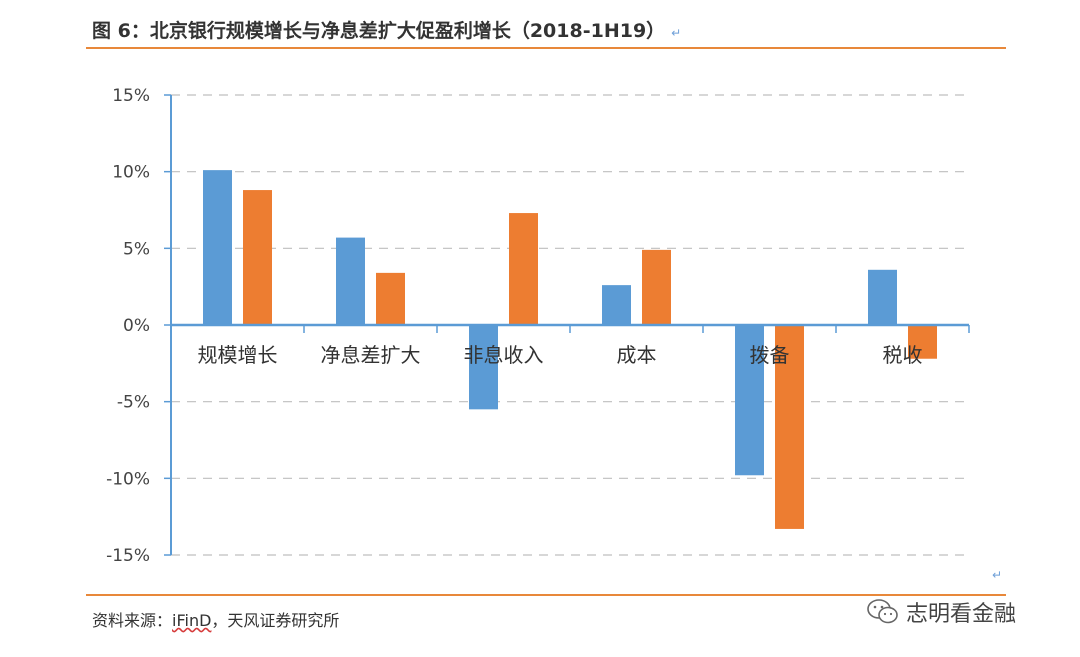 The width and height of the screenshot is (1080, 657). What do you see at coordinates (387, 31) in the screenshot?
I see `figure-title: 图 6：北京银行规模增长与净息差扩大促盈利增长（2018-1H19） ↵` at bounding box center [387, 31].